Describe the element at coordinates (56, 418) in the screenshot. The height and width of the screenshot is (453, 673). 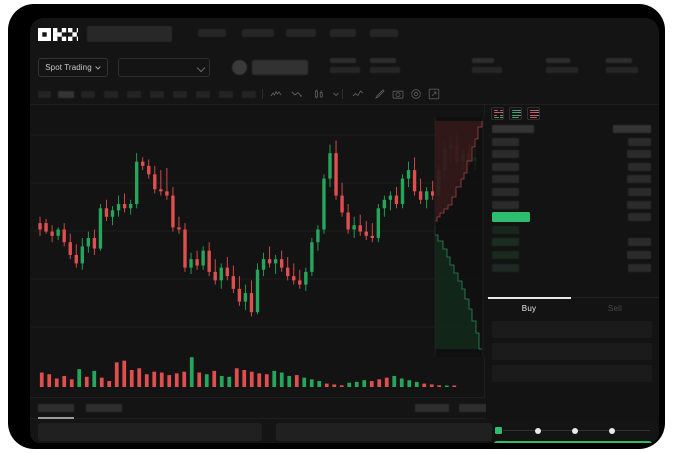
I see `active-tab-indicator` at that location.